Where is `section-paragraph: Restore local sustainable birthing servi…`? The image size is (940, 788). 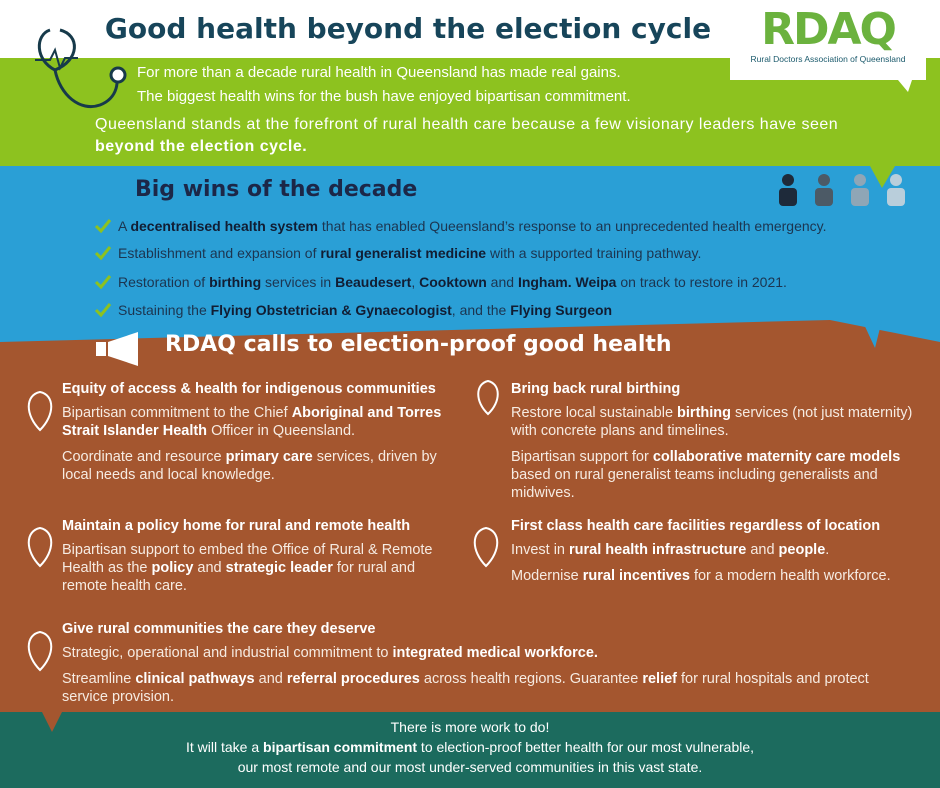 section-paragraph: Restore local sustainable birthing servi… is located at coordinates (718, 422).